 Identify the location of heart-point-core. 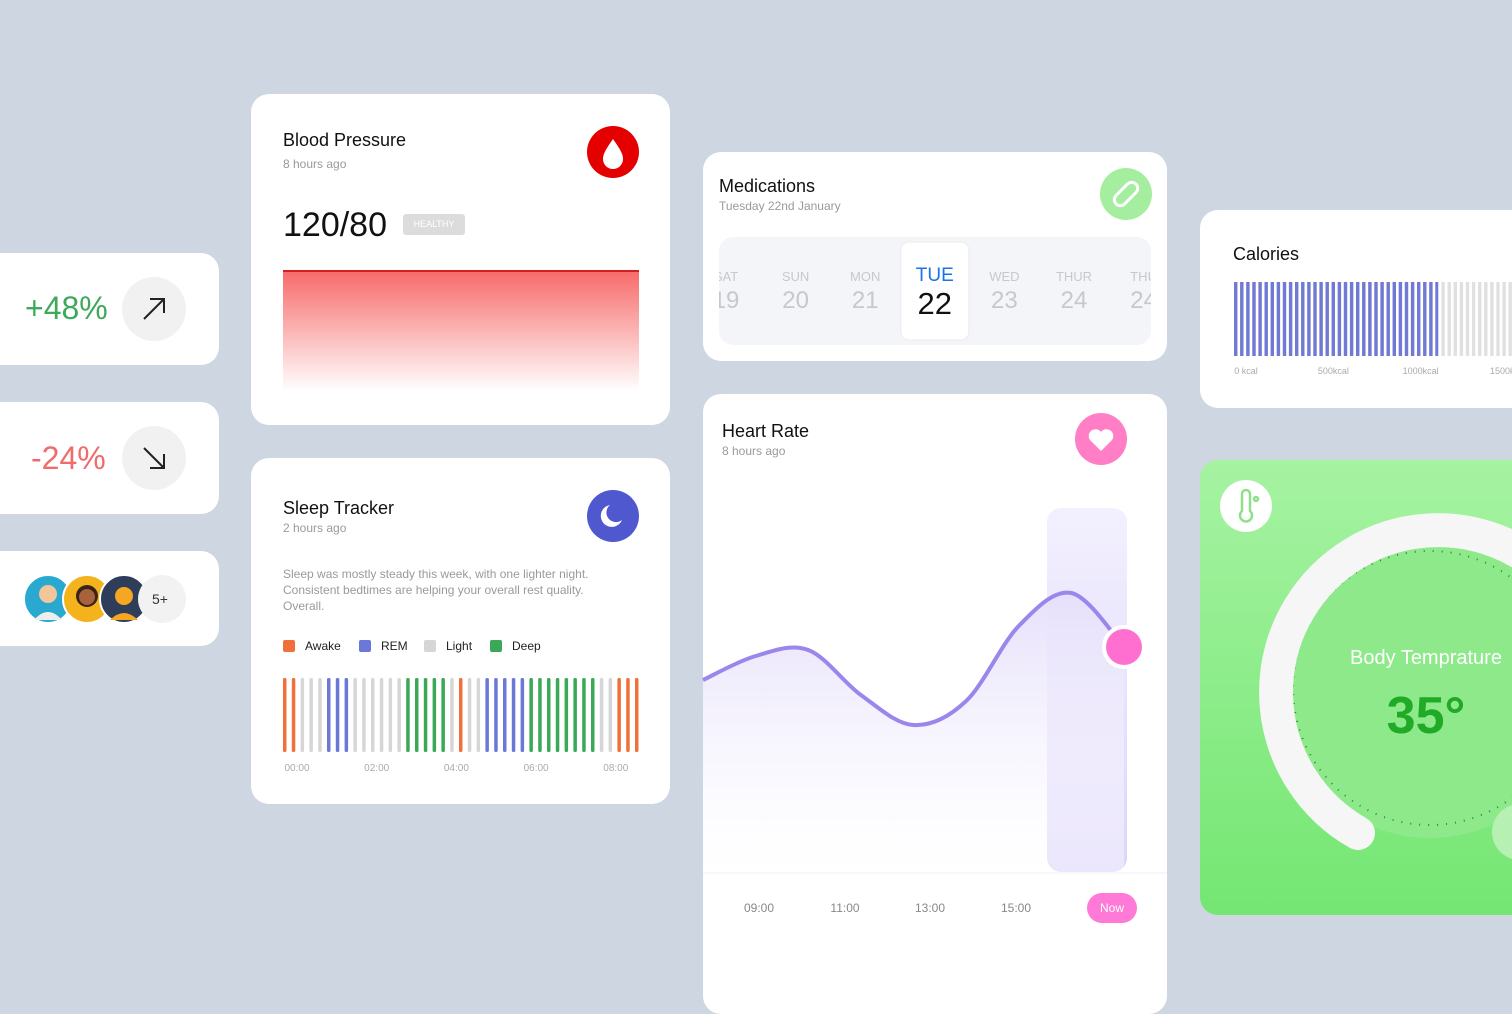
(1124, 647).